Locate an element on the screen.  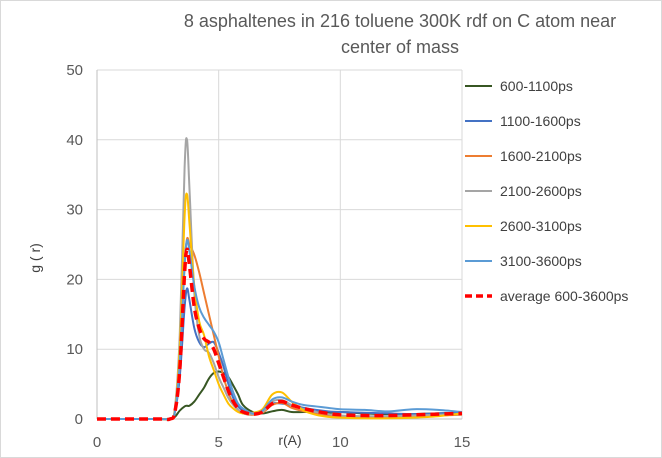
legend-label: 1100-1600ps is located at coordinates (540, 121).